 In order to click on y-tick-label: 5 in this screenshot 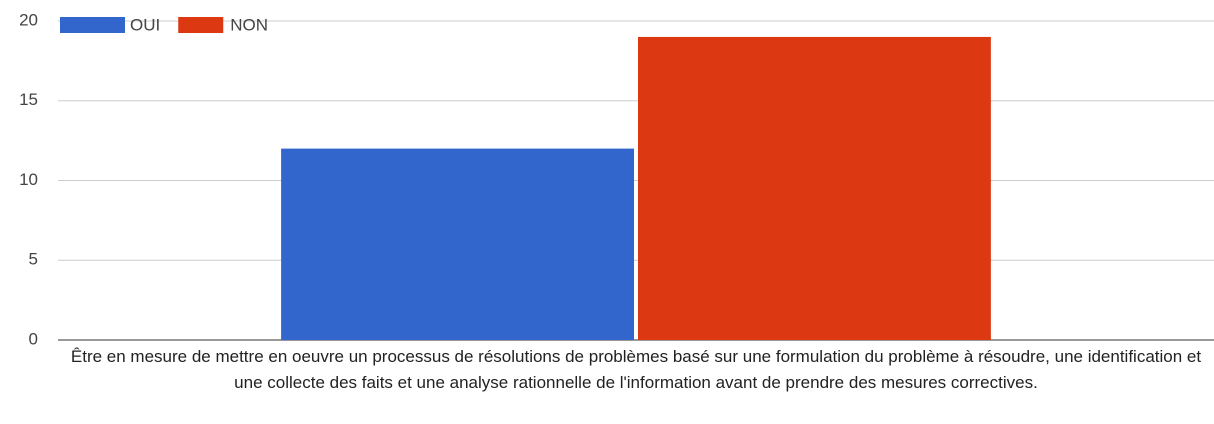, I will do `click(33, 259)`.